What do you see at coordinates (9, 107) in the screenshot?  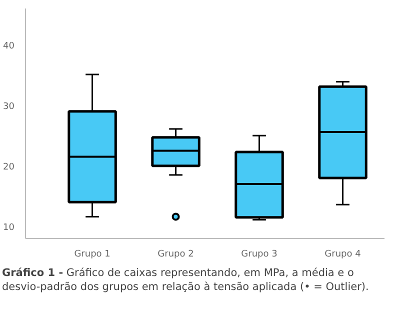 I see `y-tick-label: 30` at bounding box center [9, 107].